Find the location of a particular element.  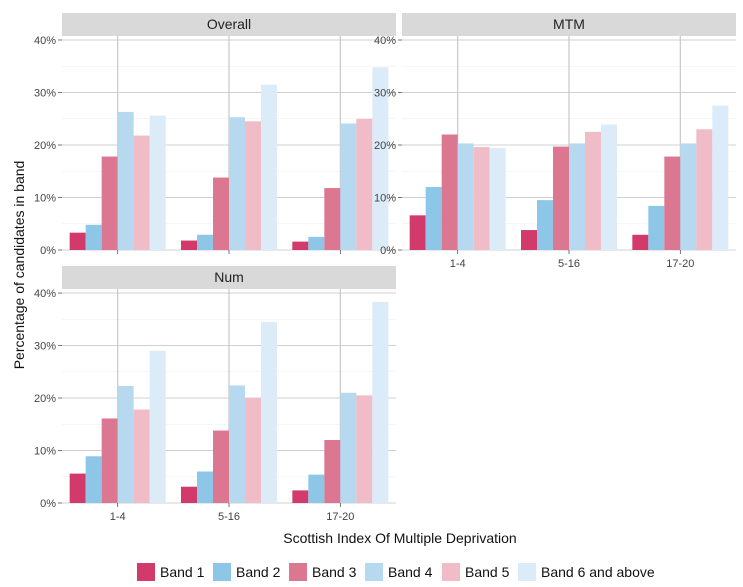

legend-item-band-3: Band 3 is located at coordinates (323, 572).